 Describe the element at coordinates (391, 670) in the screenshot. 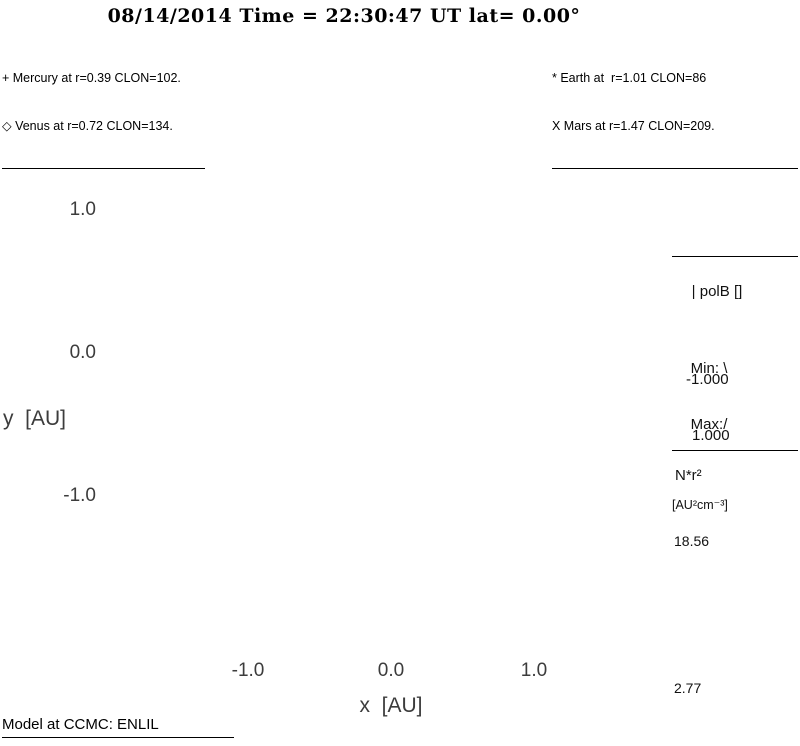

I see `x-tick-label-0: 0.0` at that location.